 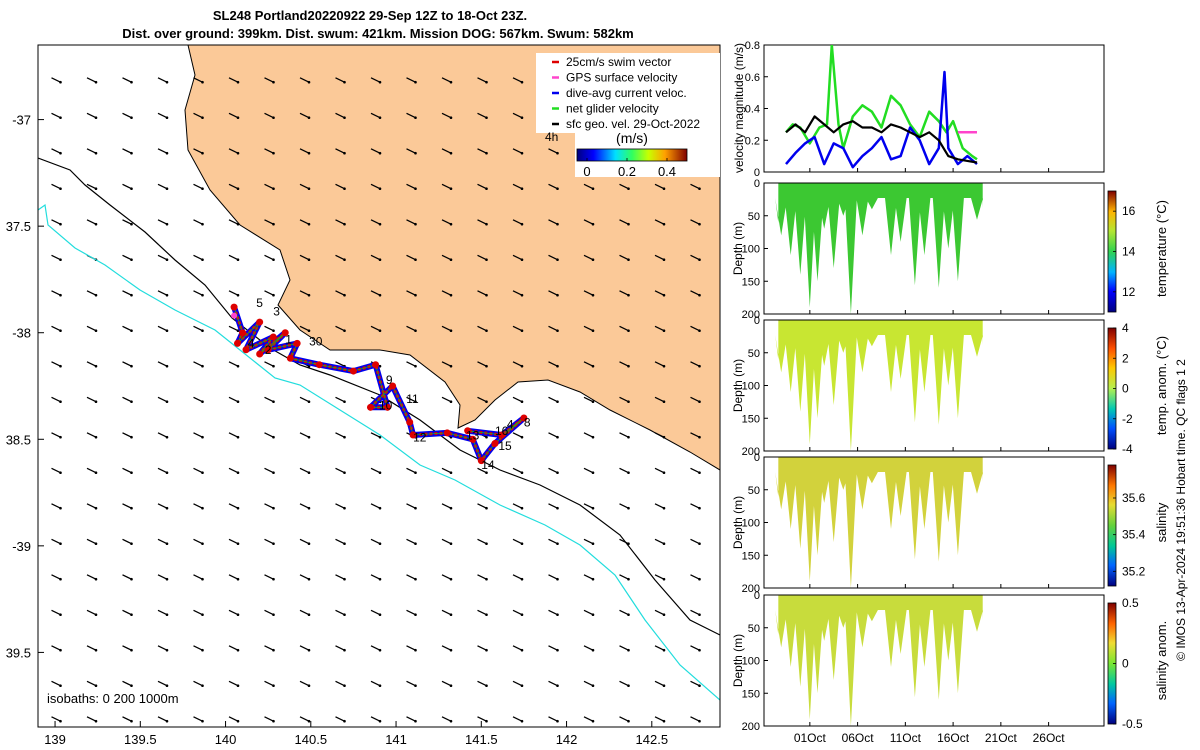 What do you see at coordinates (652, 739) in the screenshot?
I see `map-x-tick-label: 142.5` at bounding box center [652, 739].